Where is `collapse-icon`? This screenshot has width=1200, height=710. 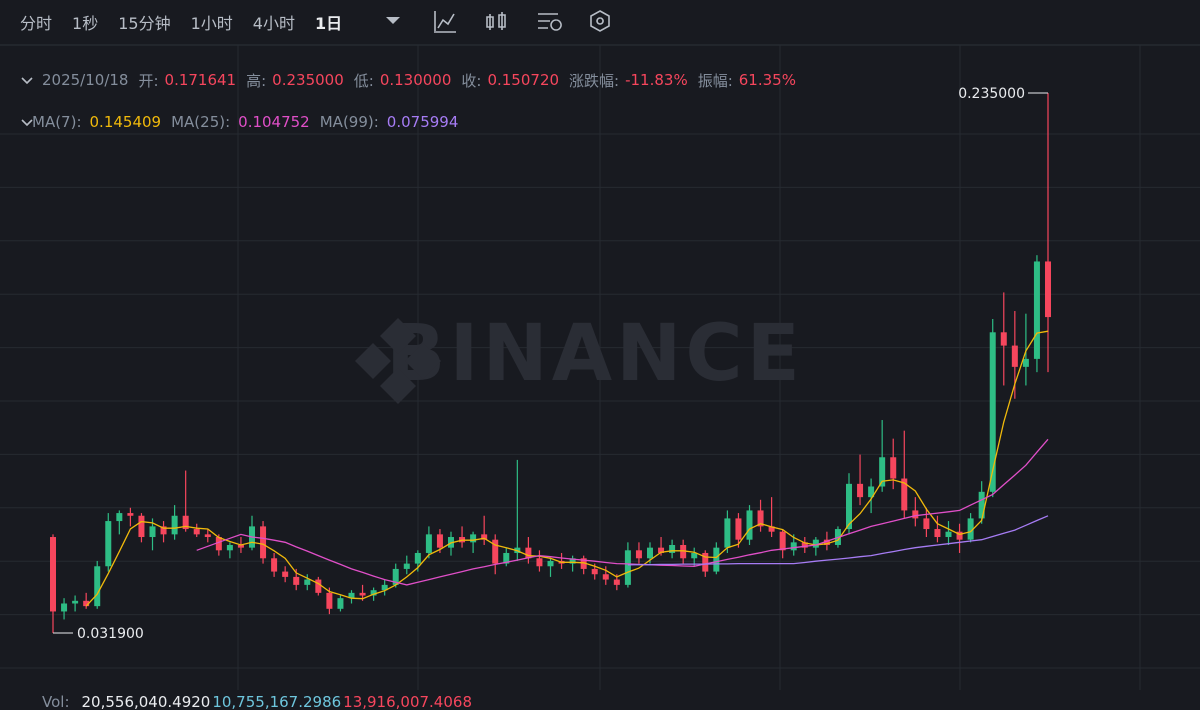
collapse-icon is located at coordinates (27, 102).